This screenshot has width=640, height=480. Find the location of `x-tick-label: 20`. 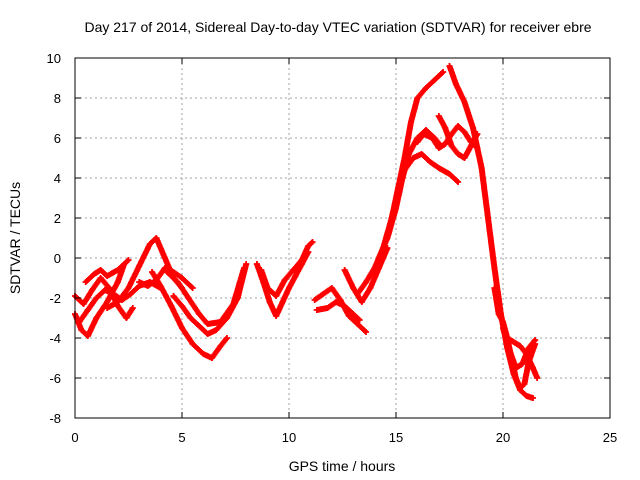

x-tick-label: 20 is located at coordinates (503, 437).